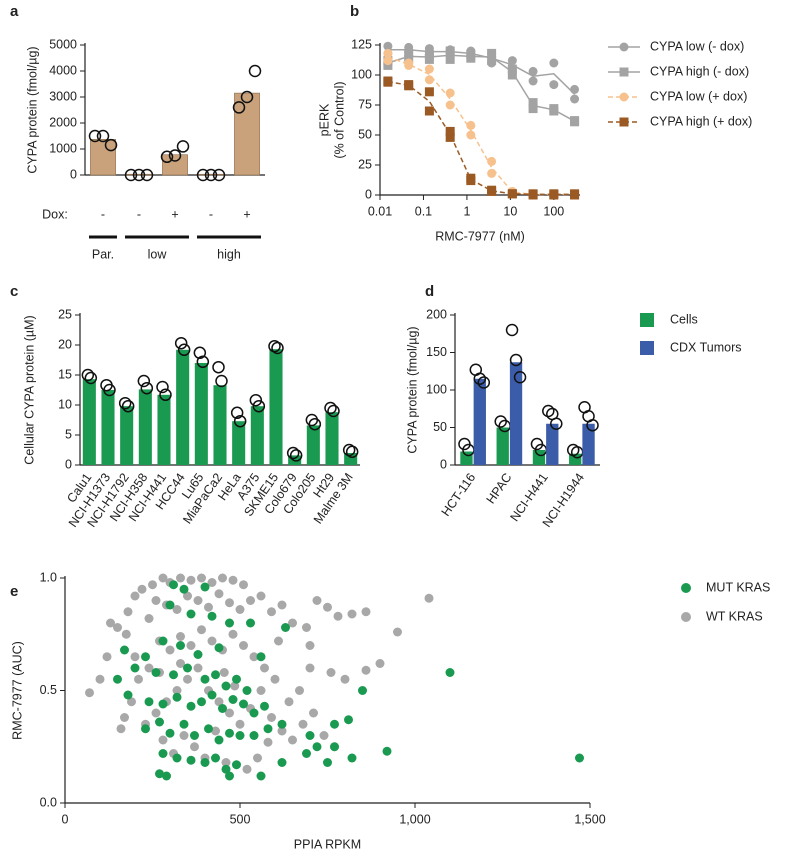 The width and height of the screenshot is (800, 863). What do you see at coordinates (459, 495) in the screenshot?
I see `x-tick-label: HCT-116` at bounding box center [459, 495].